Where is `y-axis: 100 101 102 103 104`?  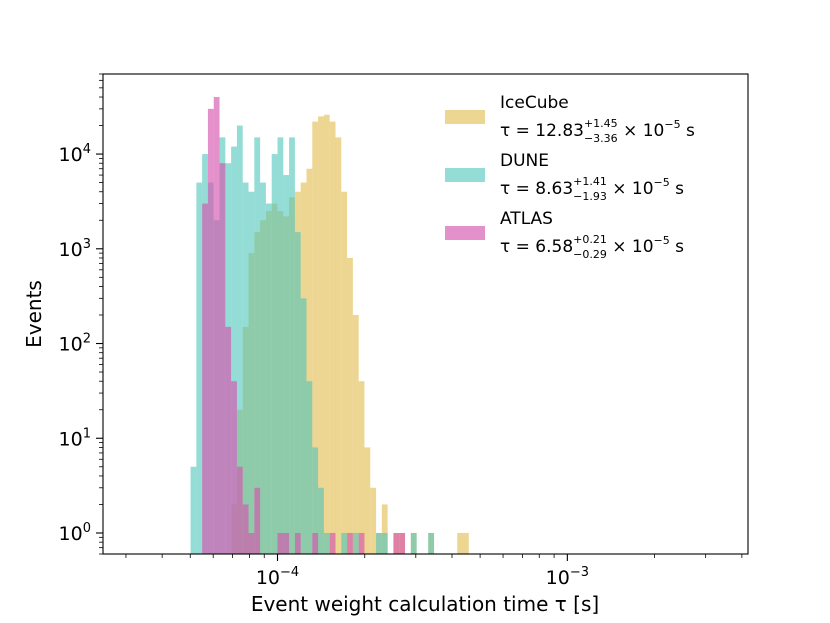
y-axis: 100 101 102 103 104 is located at coordinates (81, 314).